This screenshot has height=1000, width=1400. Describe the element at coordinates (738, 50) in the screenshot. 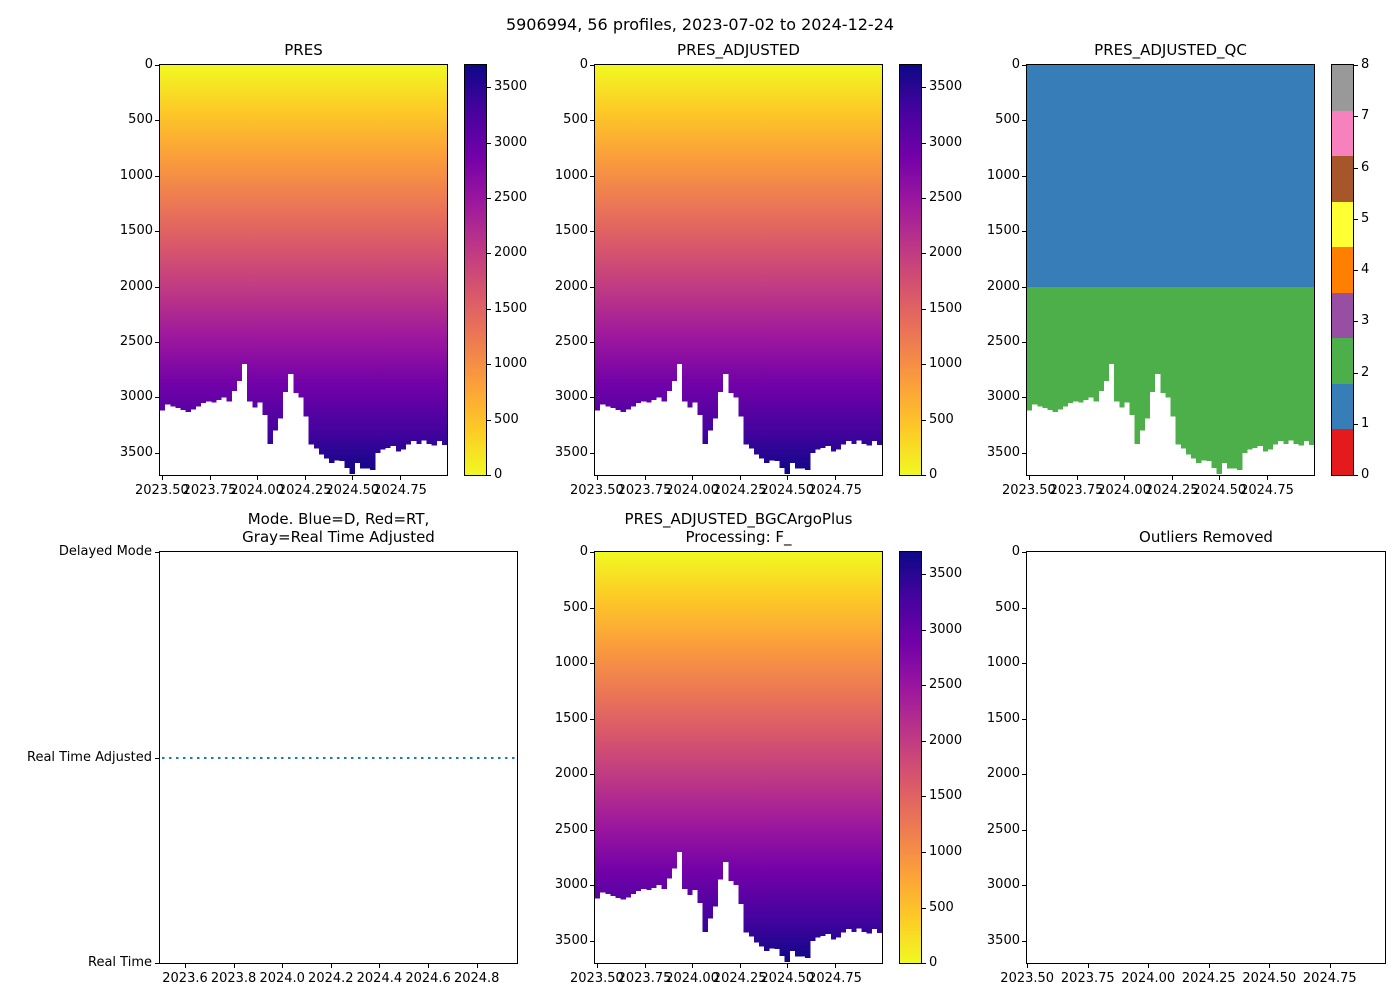

I see `subplot-title: PRES_ADJUSTED` at that location.